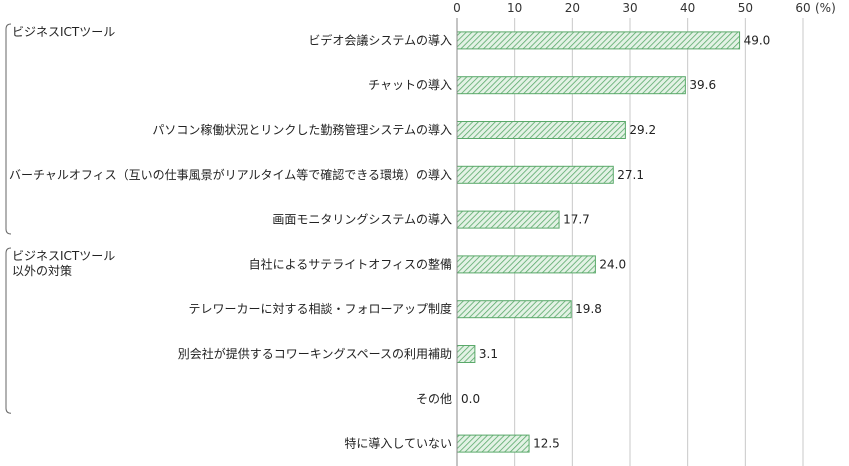 Image resolution: width=849 pixels, height=466 pixels. Describe the element at coordinates (702, 85) in the screenshot. I see `value-label: 39.6` at that location.